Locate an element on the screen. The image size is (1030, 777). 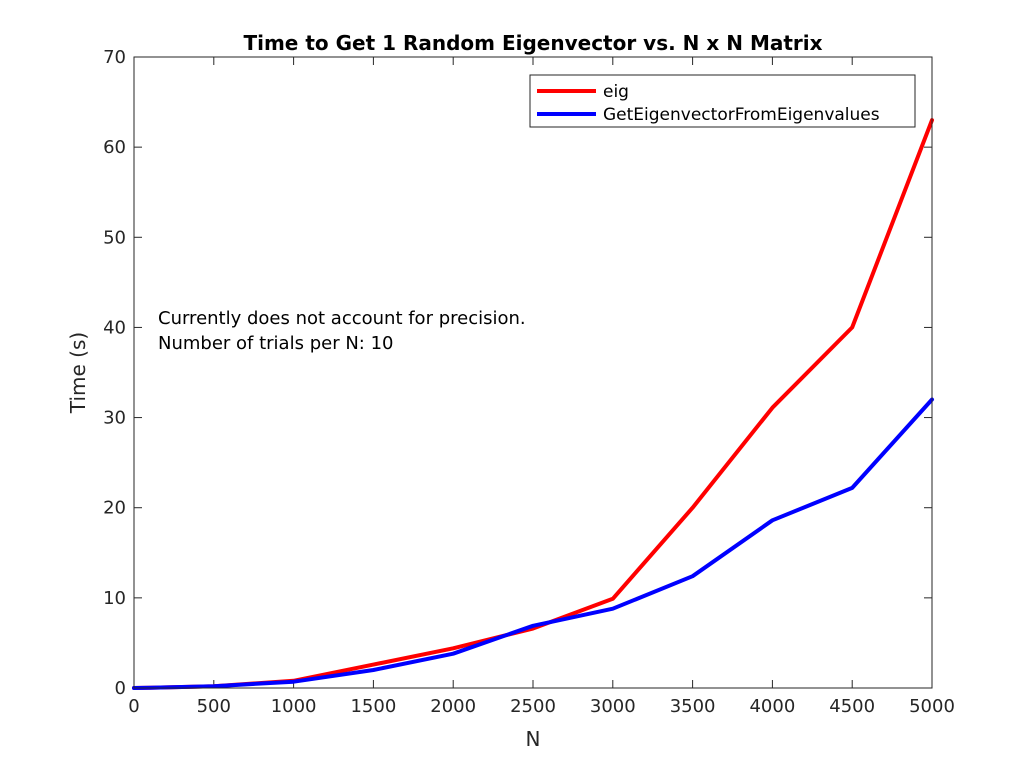
x-tick-label: 4000 is located at coordinates (772, 706).